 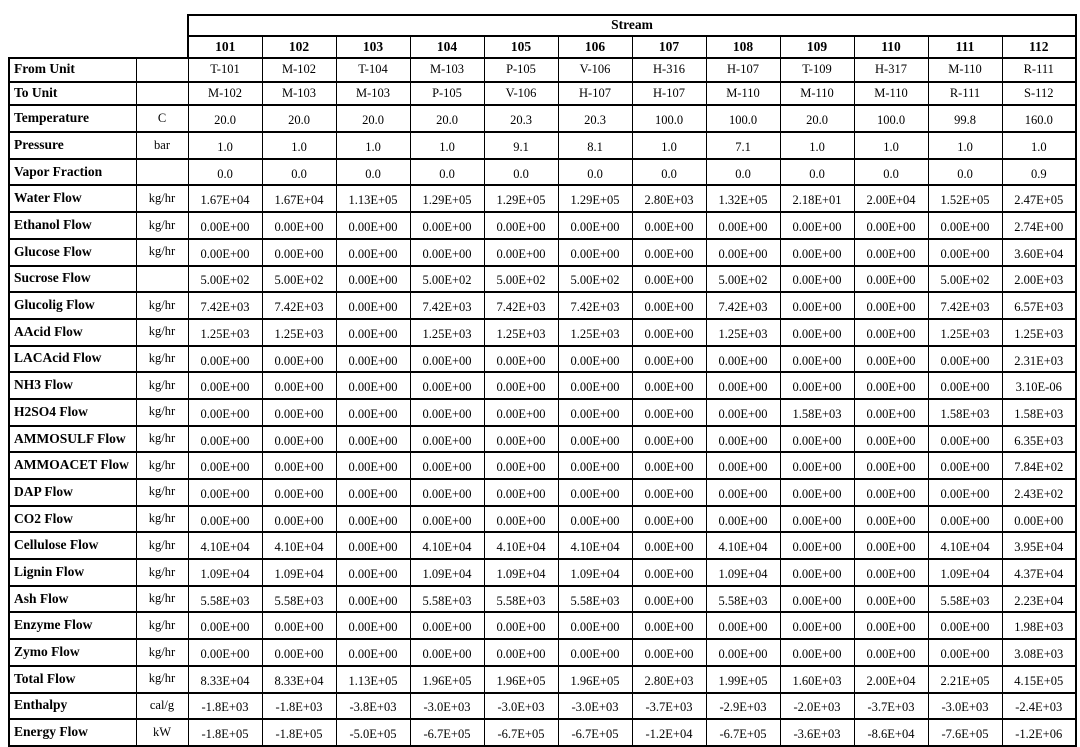 What do you see at coordinates (72, 439) in the screenshot?
I see `row-label: AMMOSULF Flow` at bounding box center [72, 439].